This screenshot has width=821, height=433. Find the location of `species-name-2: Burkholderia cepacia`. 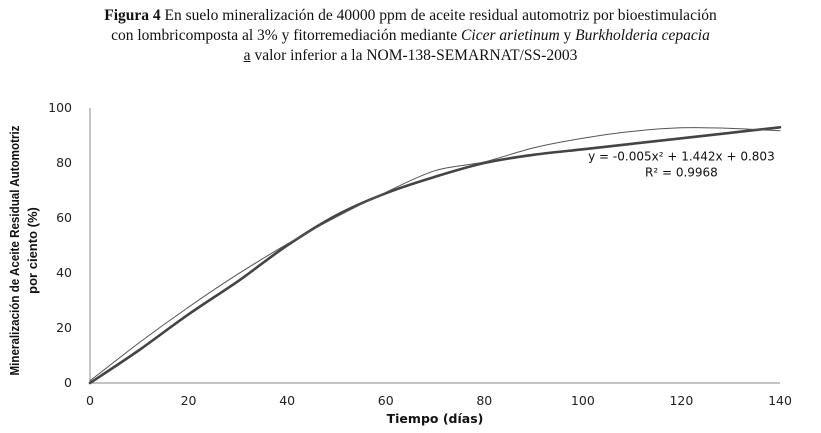

species-name-2: Burkholderia cepacia is located at coordinates (642, 35).